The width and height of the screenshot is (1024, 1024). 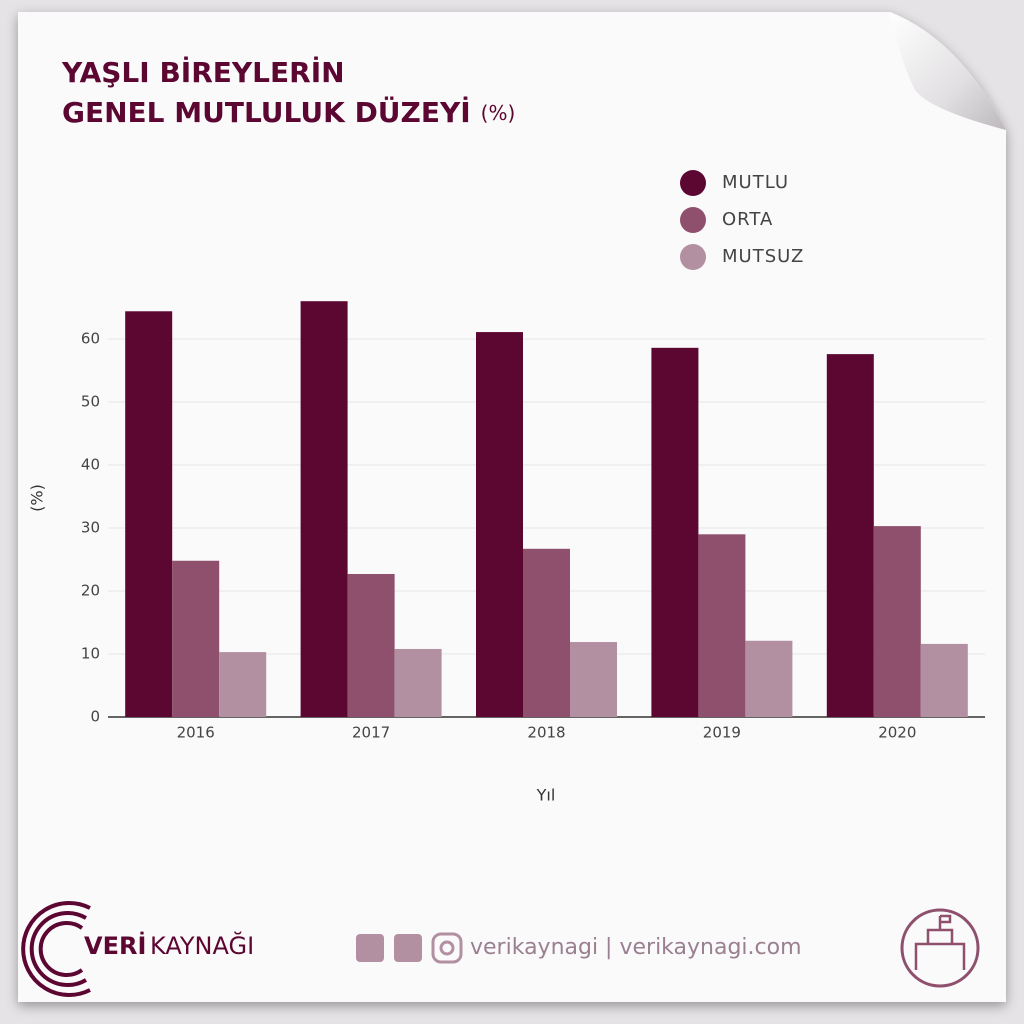 What do you see at coordinates (266, 112) in the screenshot?
I see `chart-title: GENEL MUTLULUK DÜZEYİ` at bounding box center [266, 112].